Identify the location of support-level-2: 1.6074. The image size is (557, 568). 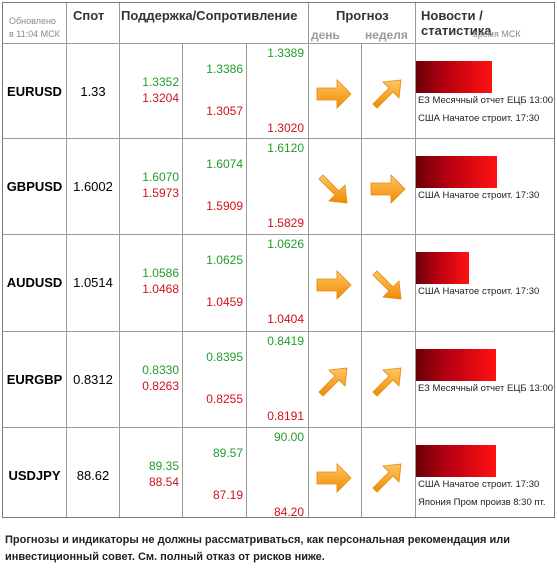
(224, 164).